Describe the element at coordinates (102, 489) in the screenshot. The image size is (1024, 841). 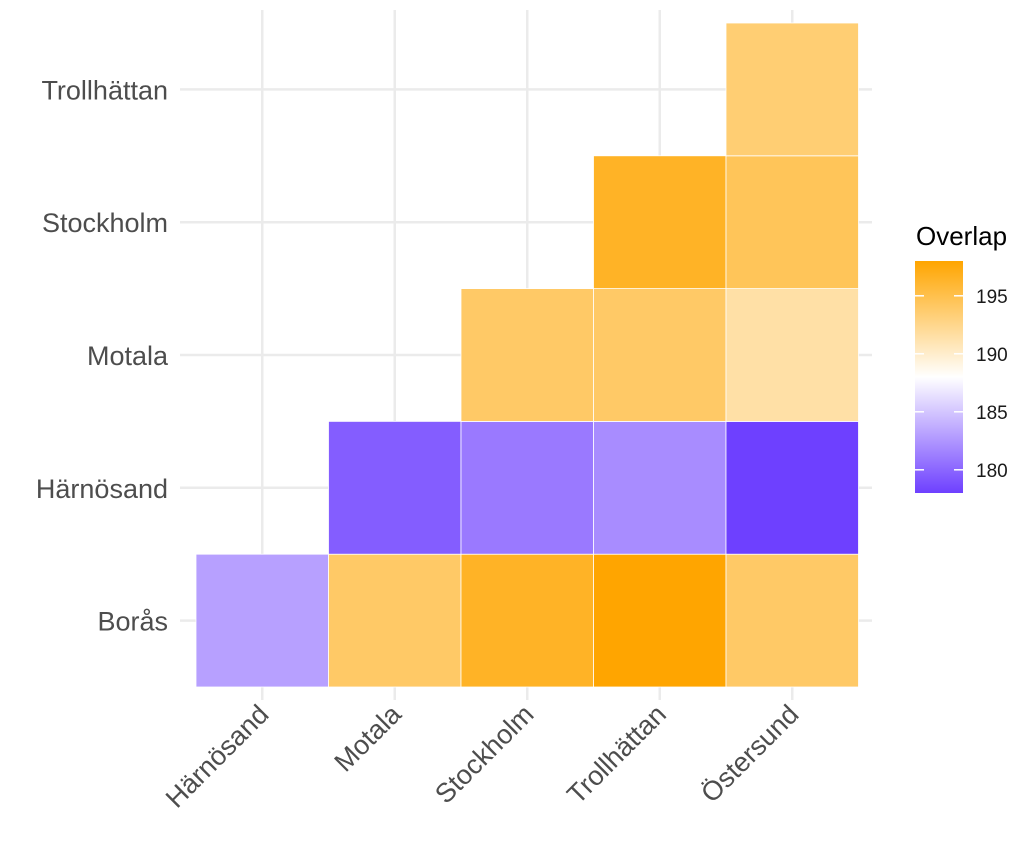
I see `y-tick-label: Härnösand` at that location.